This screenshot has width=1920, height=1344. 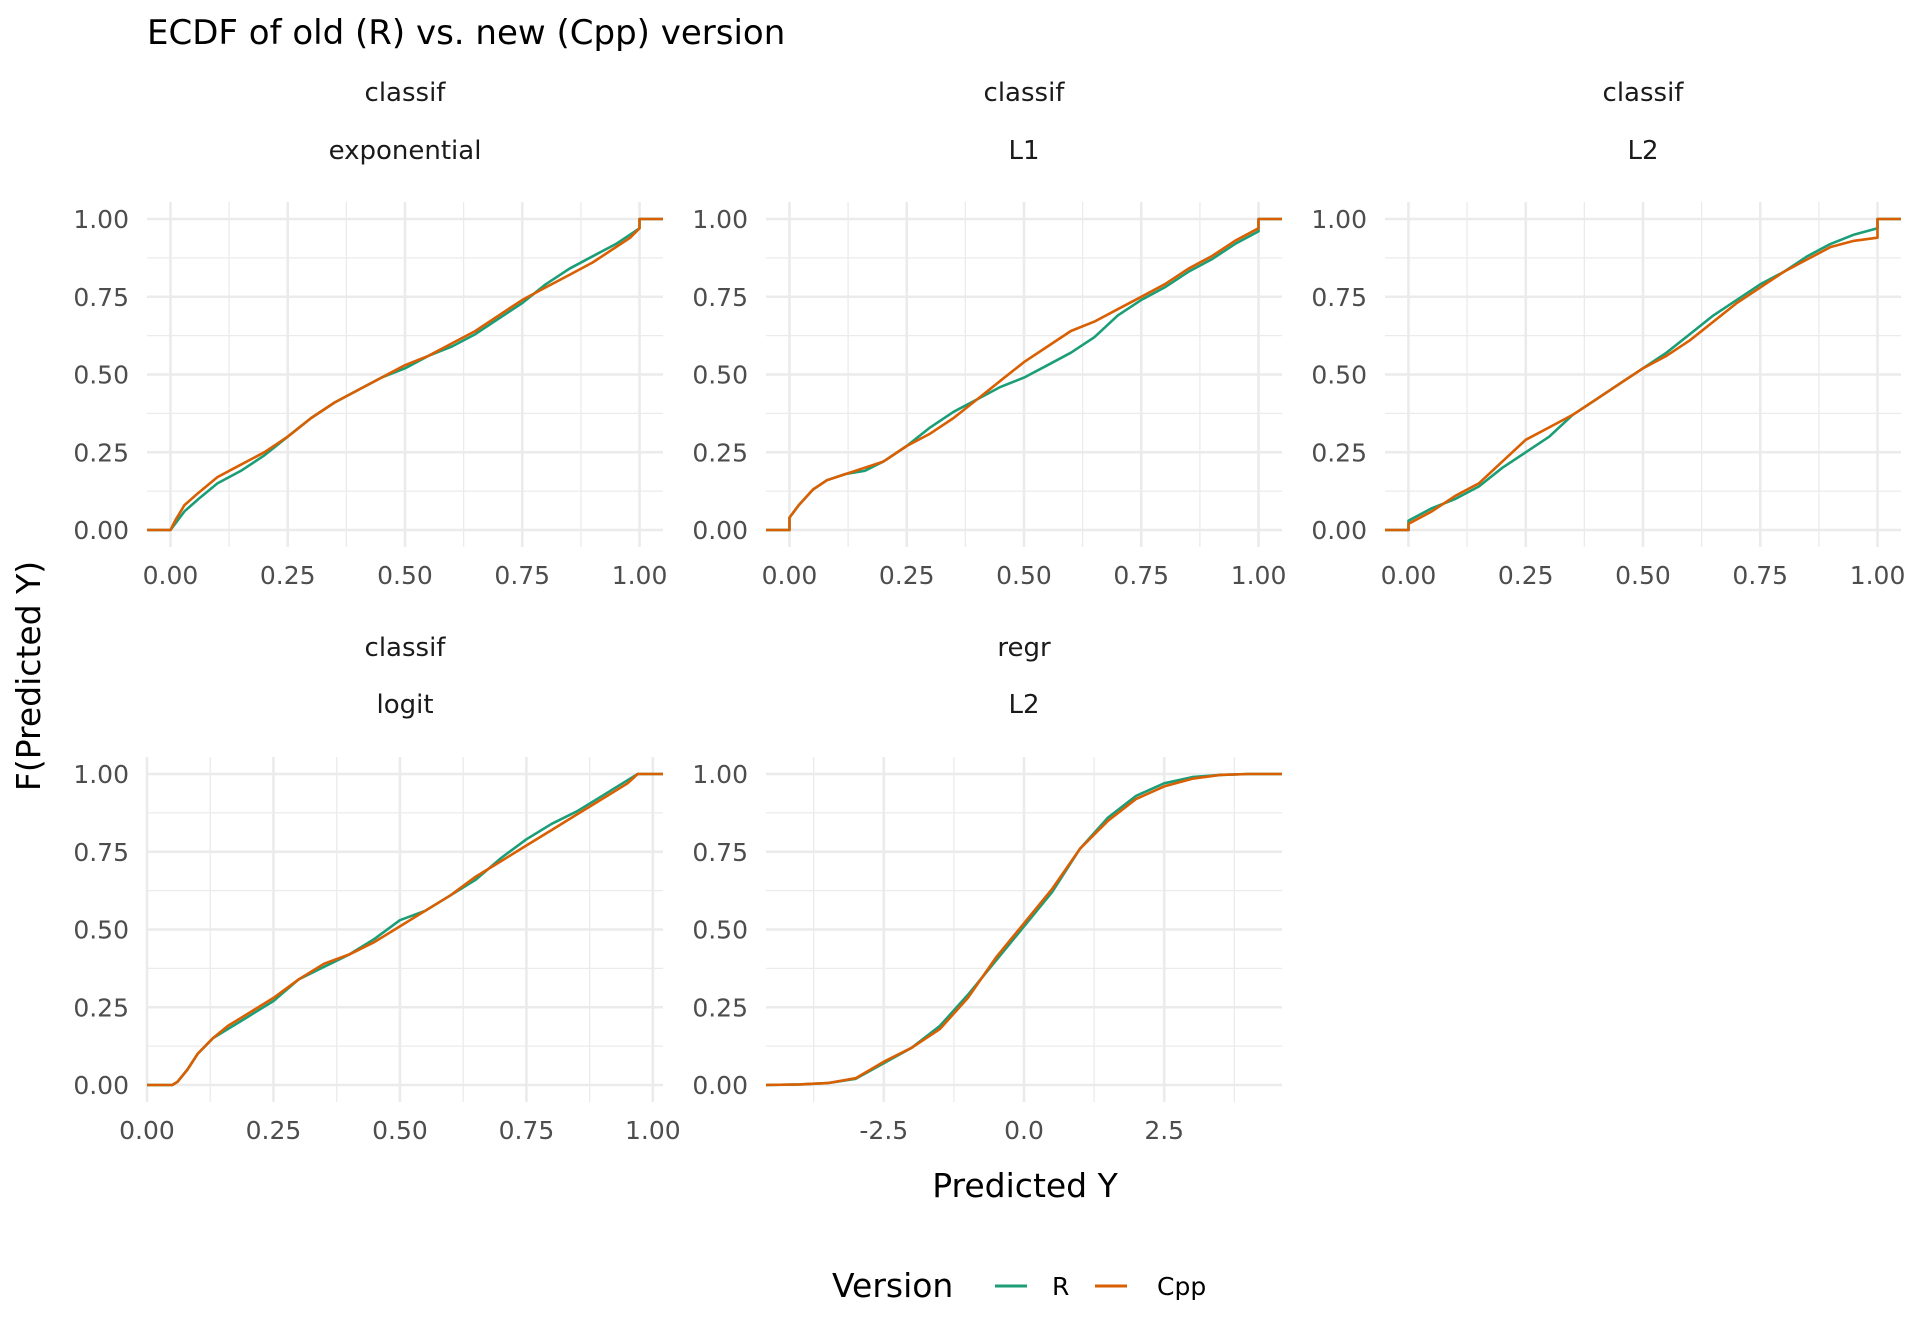 I want to click on facet-strip-label-2: L1, so click(x=1023, y=151).